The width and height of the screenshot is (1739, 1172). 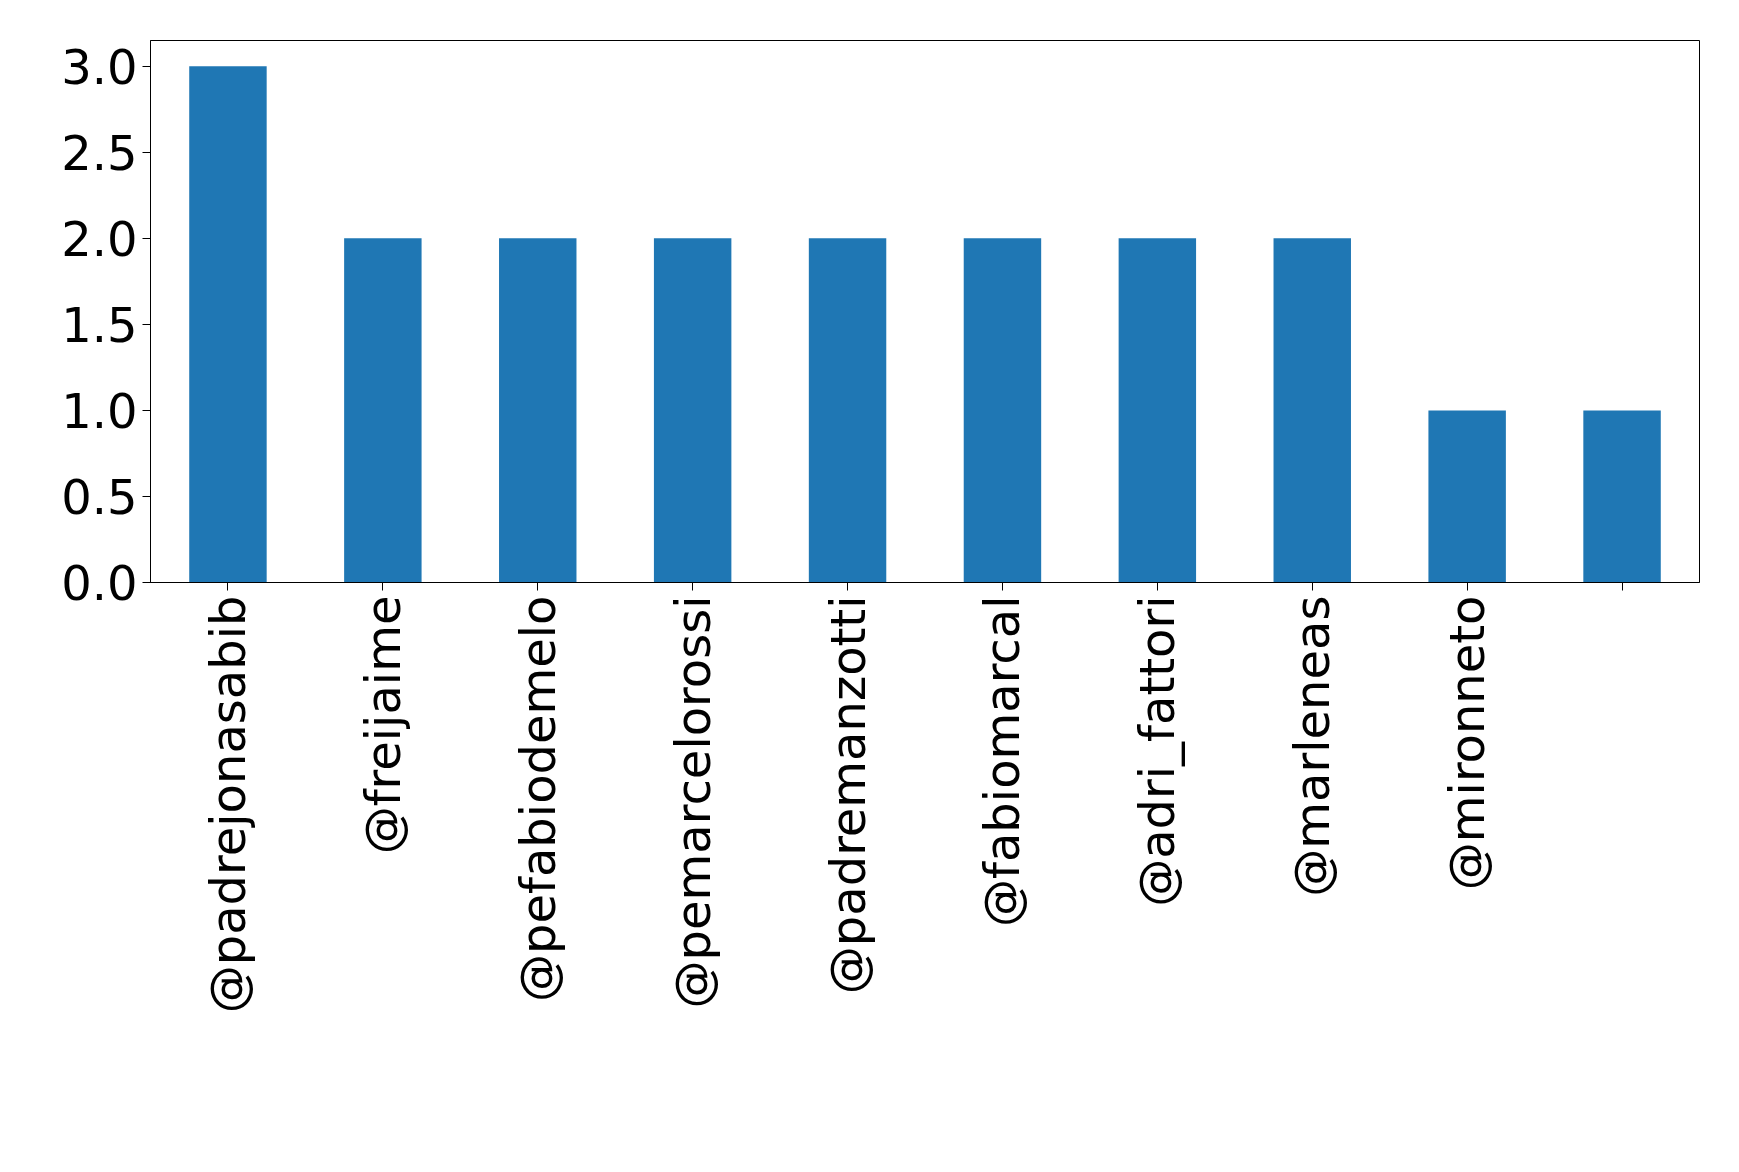 I want to click on x-tick-label: @fabiomarcal, so click(x=1002, y=761).